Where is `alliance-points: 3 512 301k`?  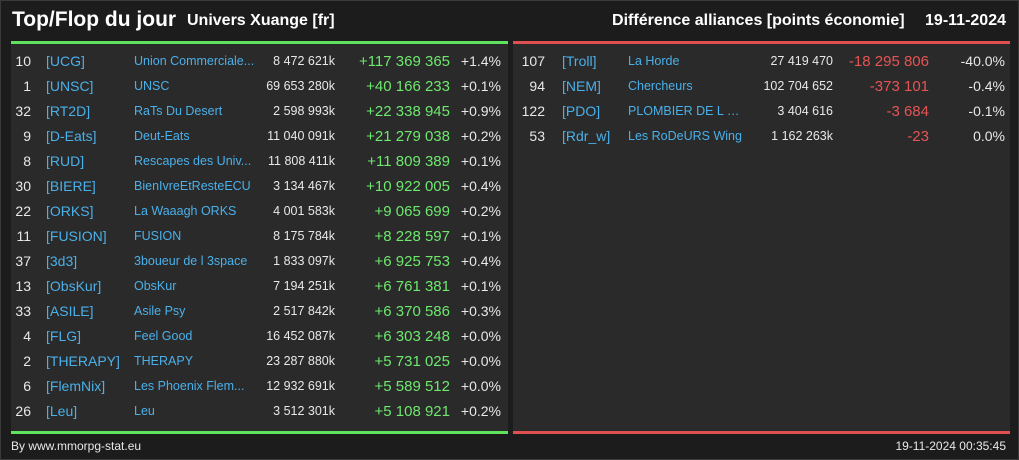 alliance-points: 3 512 301k is located at coordinates (304, 411).